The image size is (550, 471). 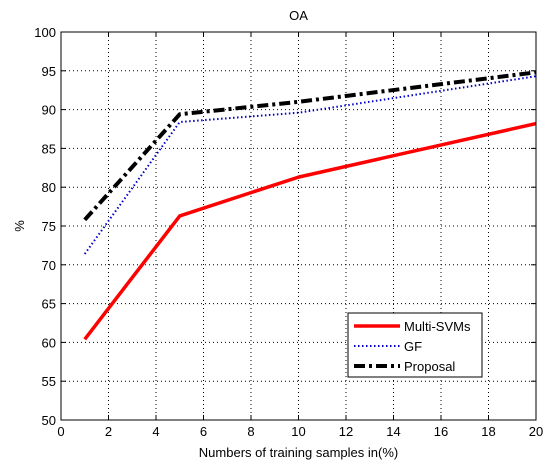 I want to click on x-tick-label: 4, so click(x=155, y=431).